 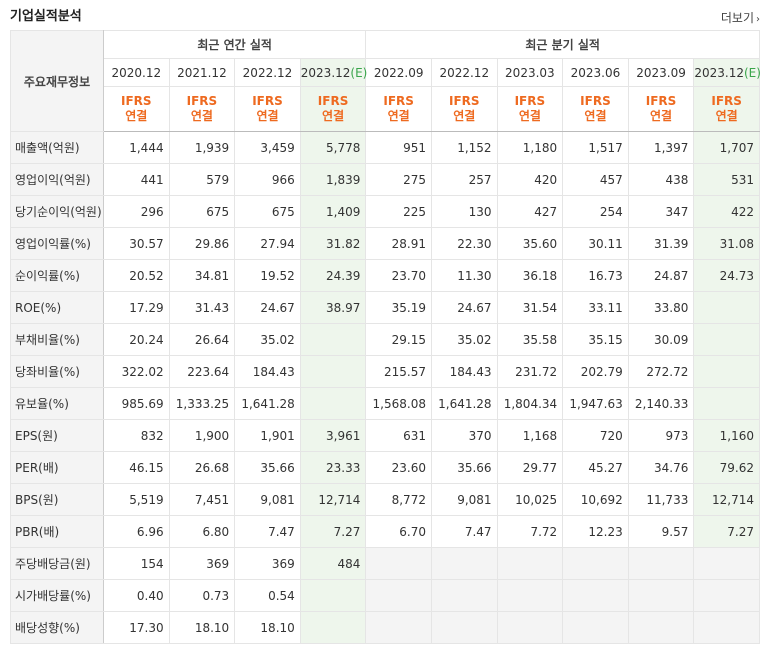 I want to click on table-cell: 35.66, so click(x=267, y=467).